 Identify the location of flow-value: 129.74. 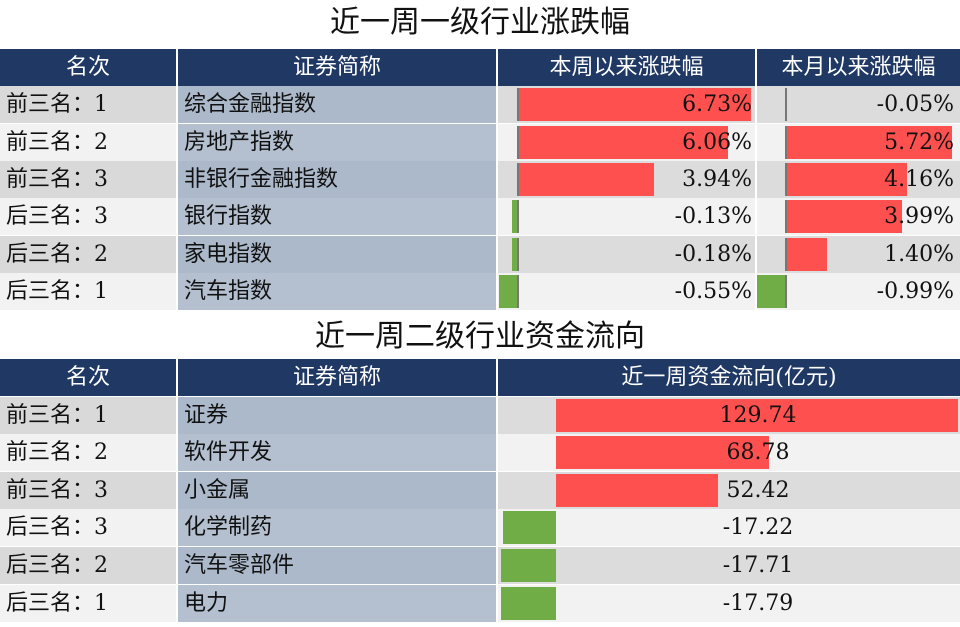
(758, 415).